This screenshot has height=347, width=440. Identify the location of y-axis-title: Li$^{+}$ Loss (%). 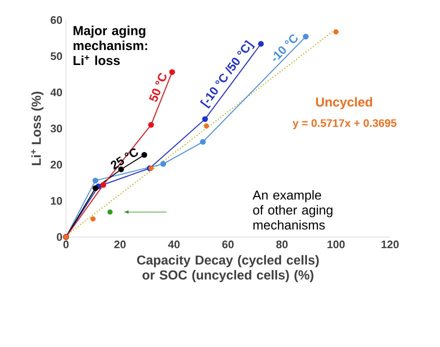
(37, 129).